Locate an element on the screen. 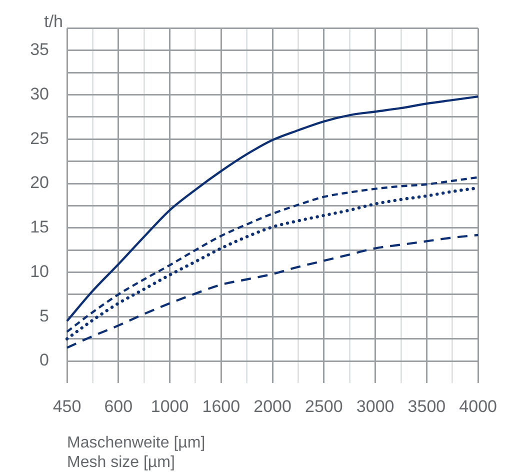 The image size is (511, 476). x-tick-label: 2000 is located at coordinates (273, 406).